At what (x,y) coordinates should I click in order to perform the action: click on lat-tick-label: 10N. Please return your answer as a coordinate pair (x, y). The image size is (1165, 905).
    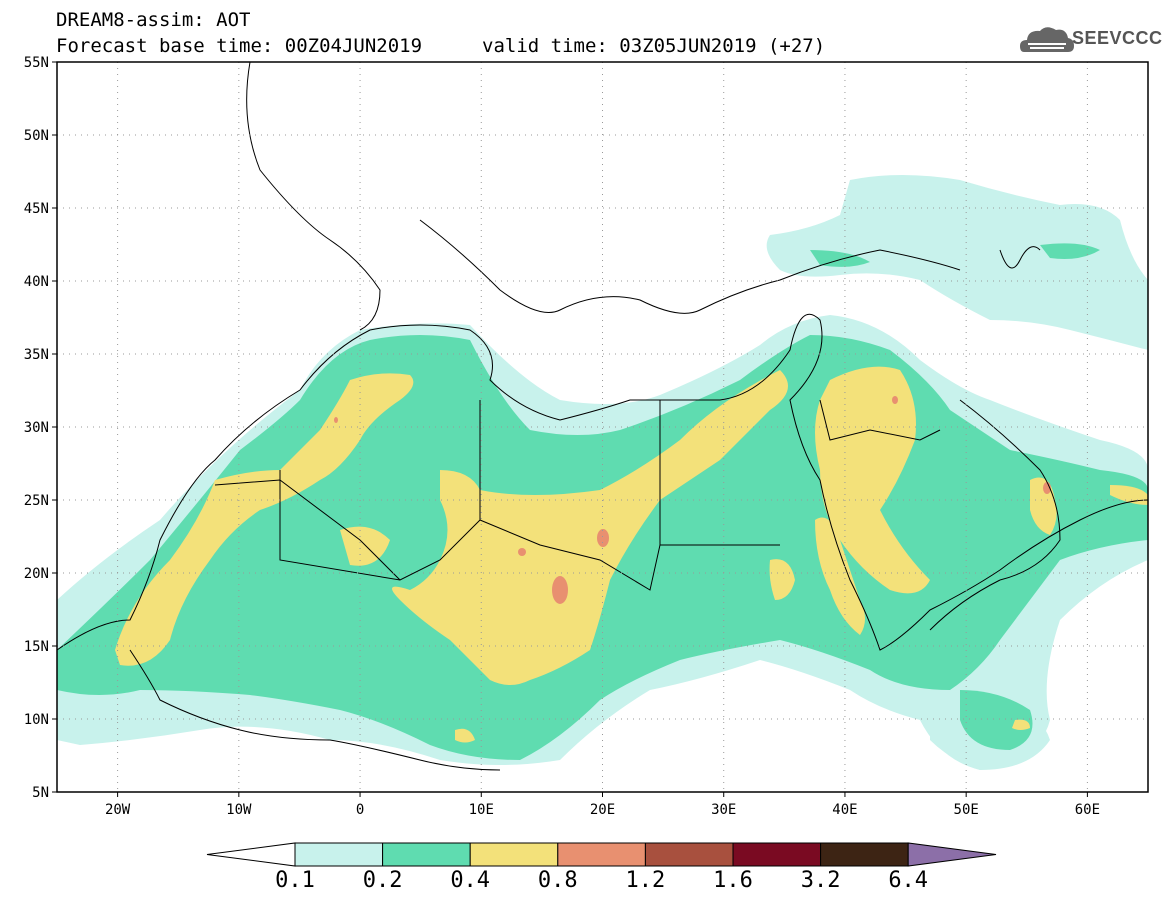
    Looking at the image, I should click on (36, 720).